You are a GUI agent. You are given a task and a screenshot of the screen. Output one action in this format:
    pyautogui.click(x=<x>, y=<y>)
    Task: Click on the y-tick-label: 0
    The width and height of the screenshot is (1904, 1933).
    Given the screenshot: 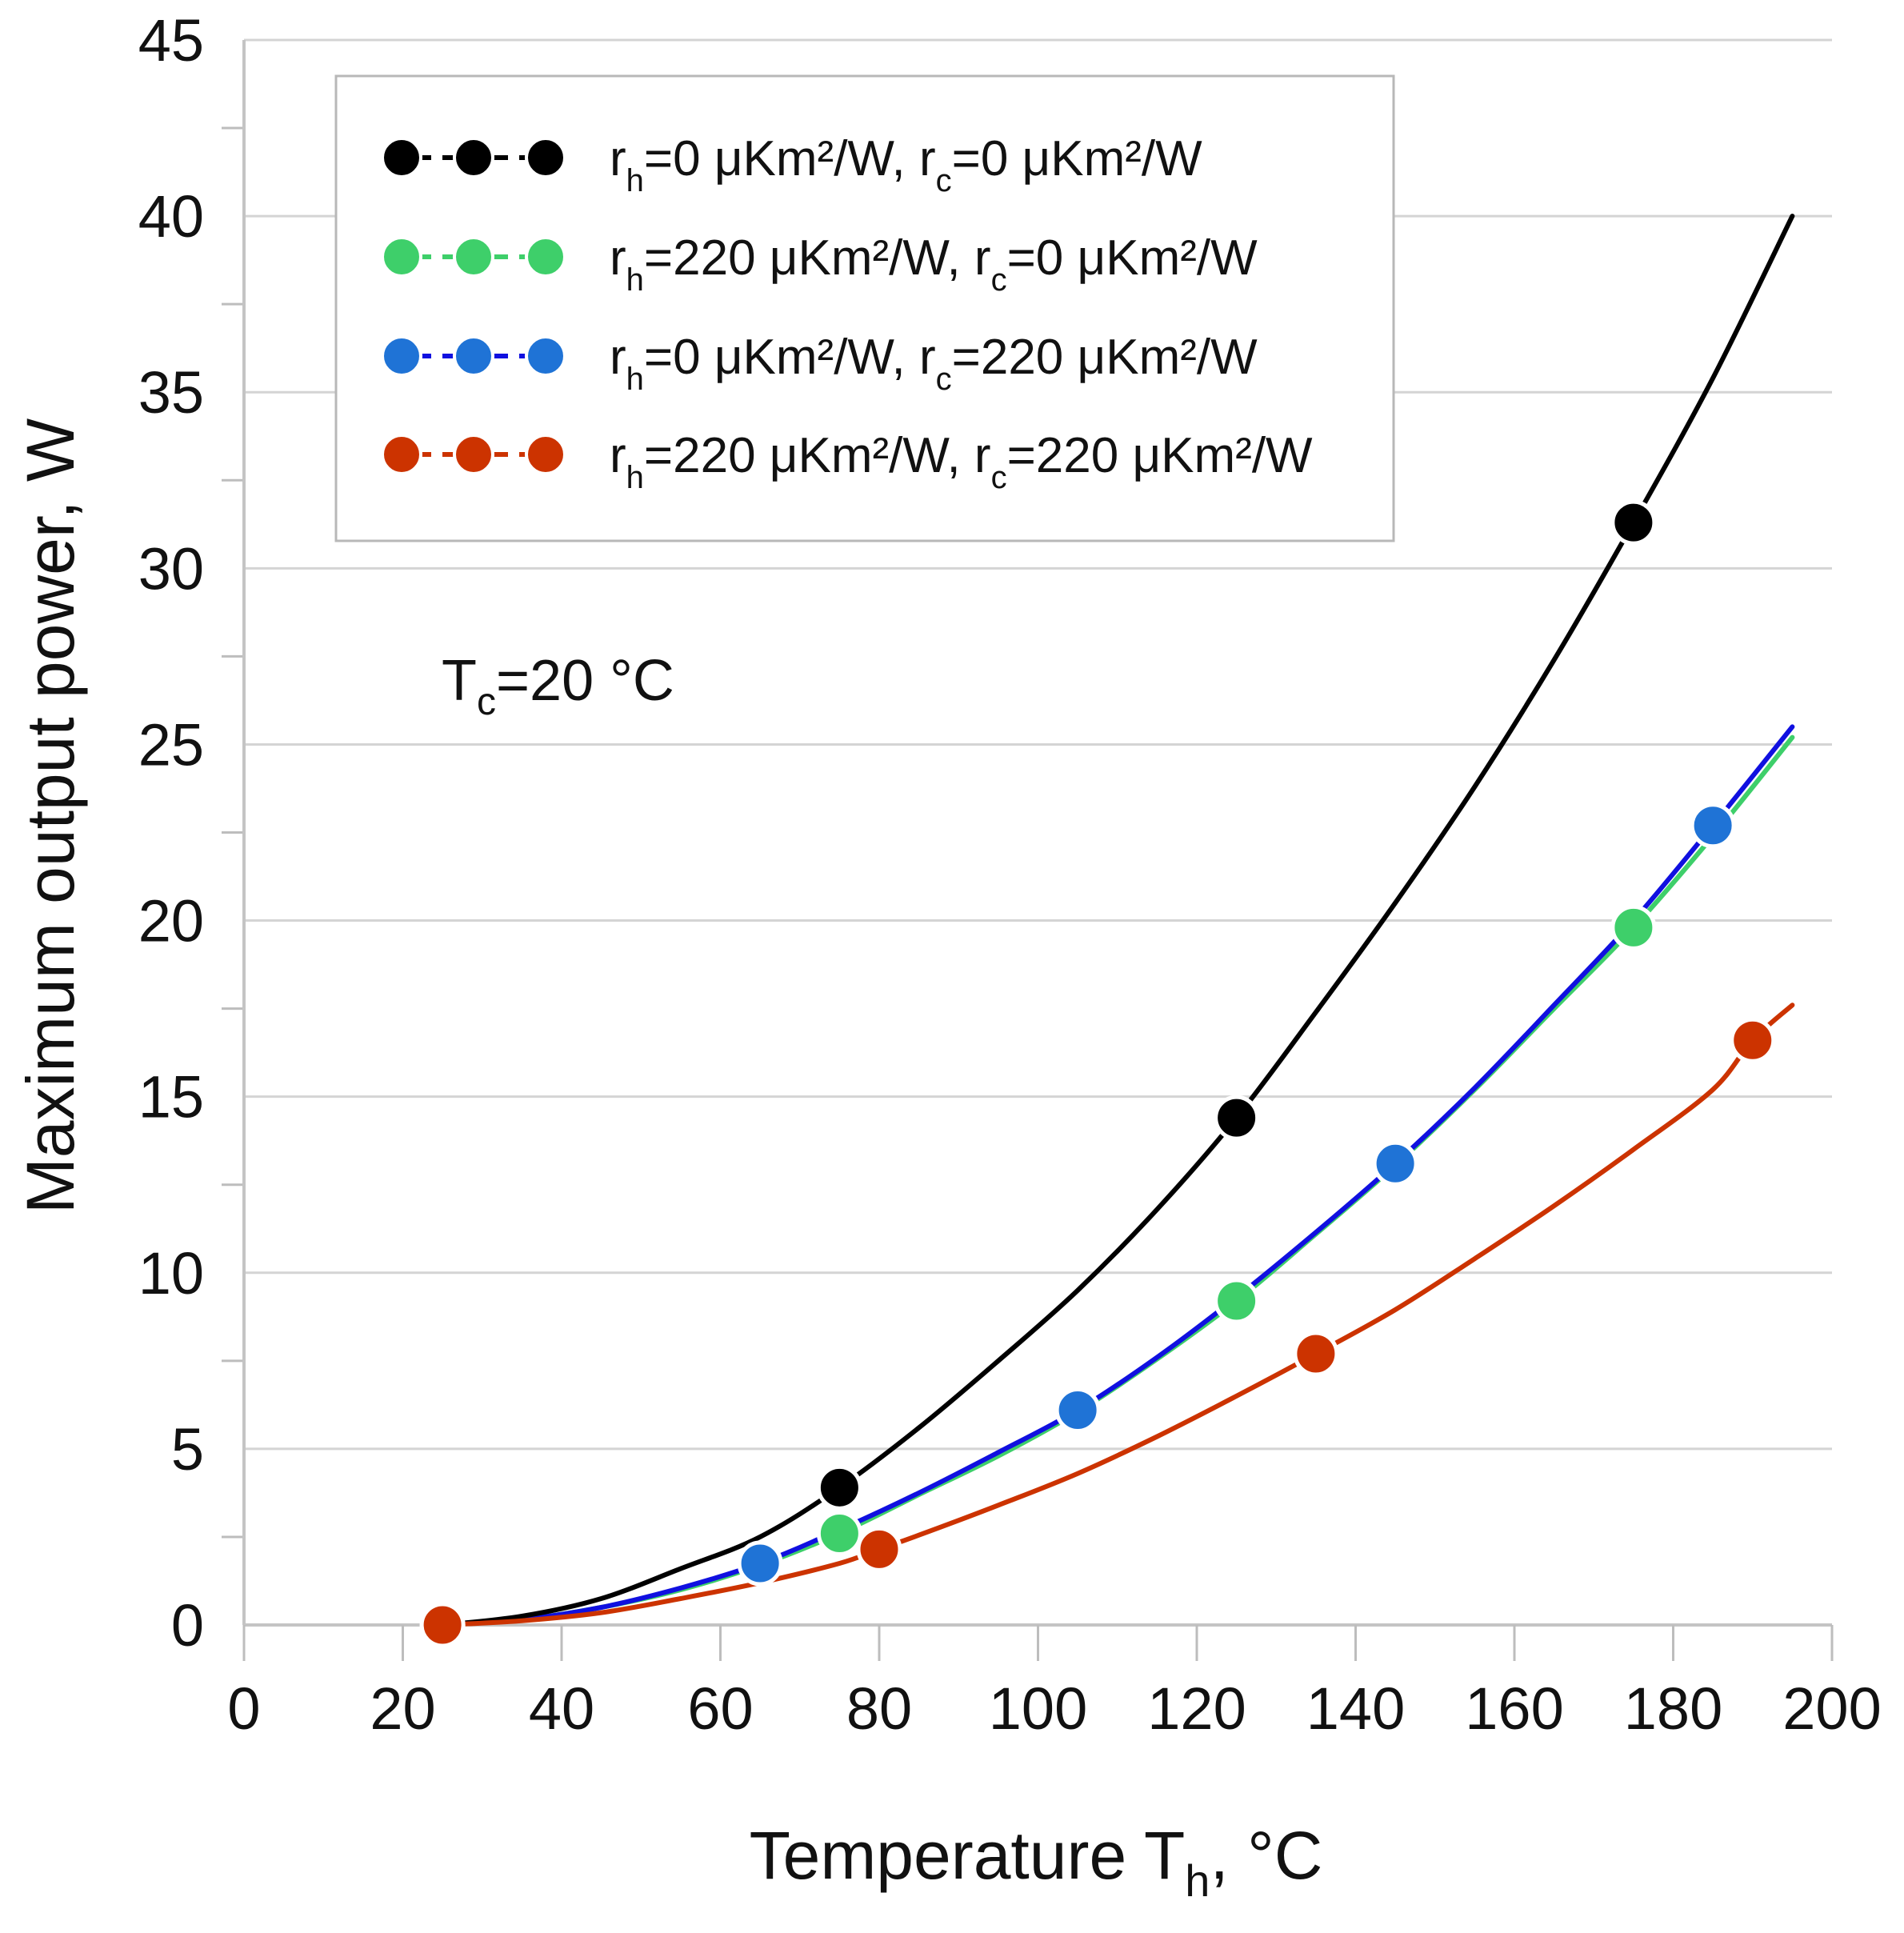 What is the action you would take?
    pyautogui.click(x=187, y=1626)
    